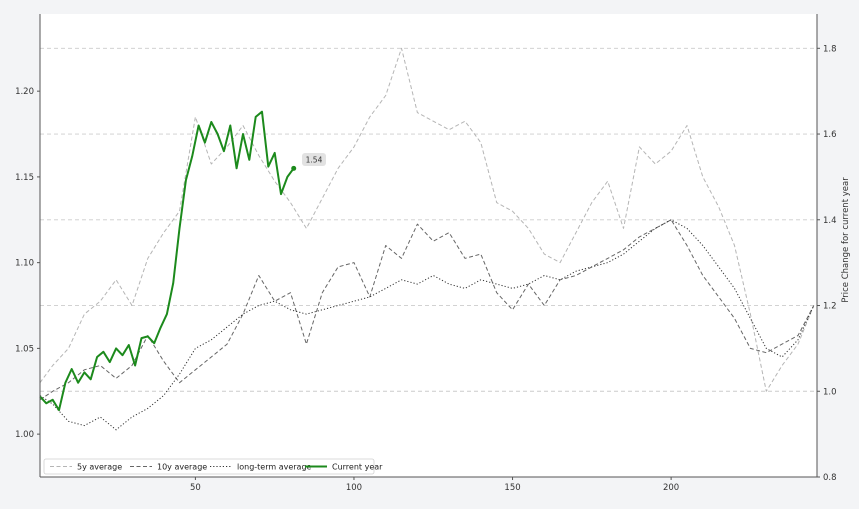  I want to click on legend-label: 10y average, so click(182, 467).